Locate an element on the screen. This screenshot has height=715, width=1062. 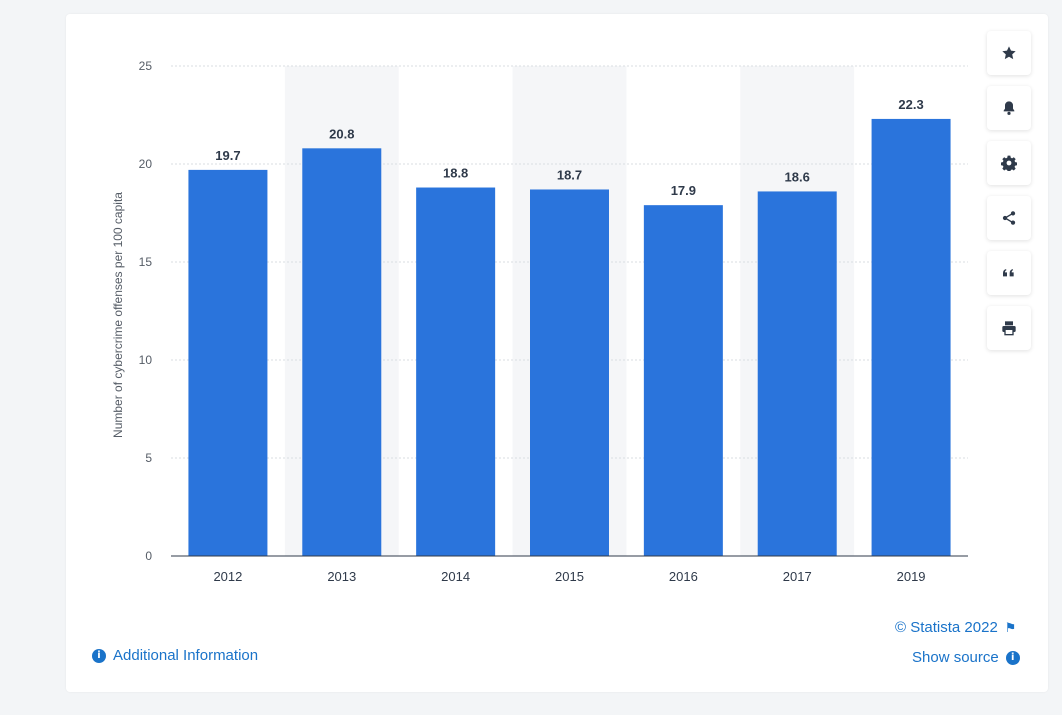
favorite-button is located at coordinates (1009, 53).